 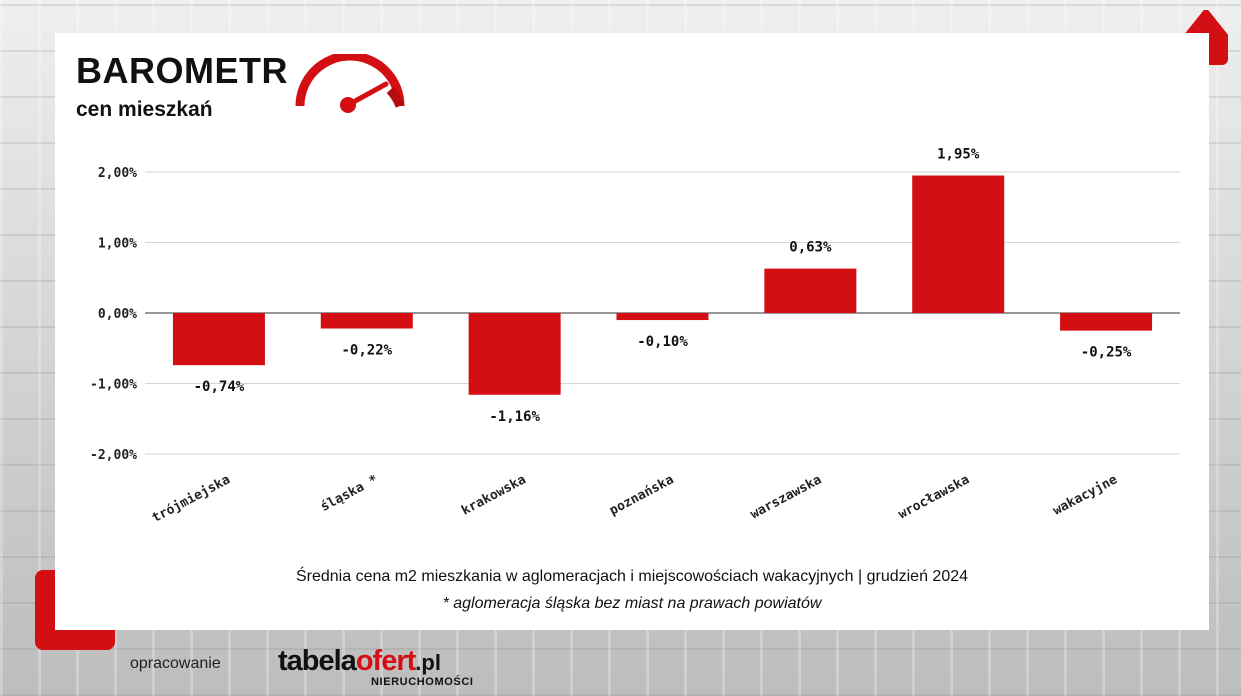 What do you see at coordinates (958, 155) in the screenshot?
I see `value-label: 1,95%` at bounding box center [958, 155].